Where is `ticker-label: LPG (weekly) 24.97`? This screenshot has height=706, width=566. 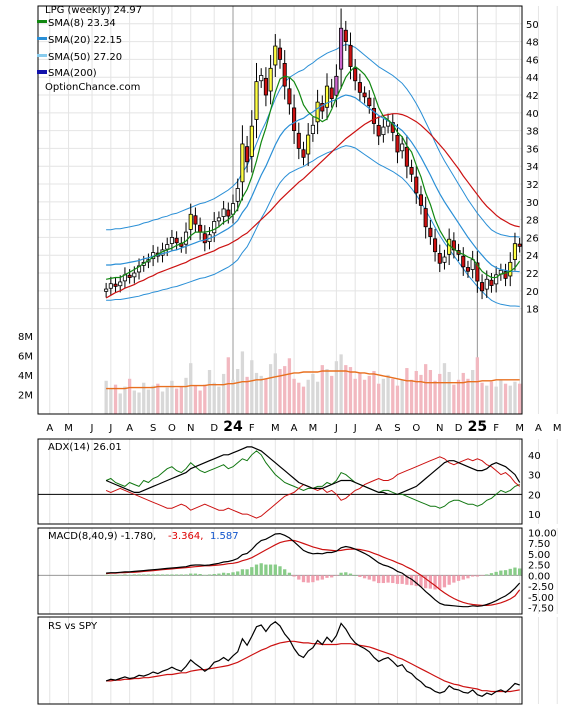
ticker-label: LPG (weekly) 24.97 is located at coordinates (93, 10).